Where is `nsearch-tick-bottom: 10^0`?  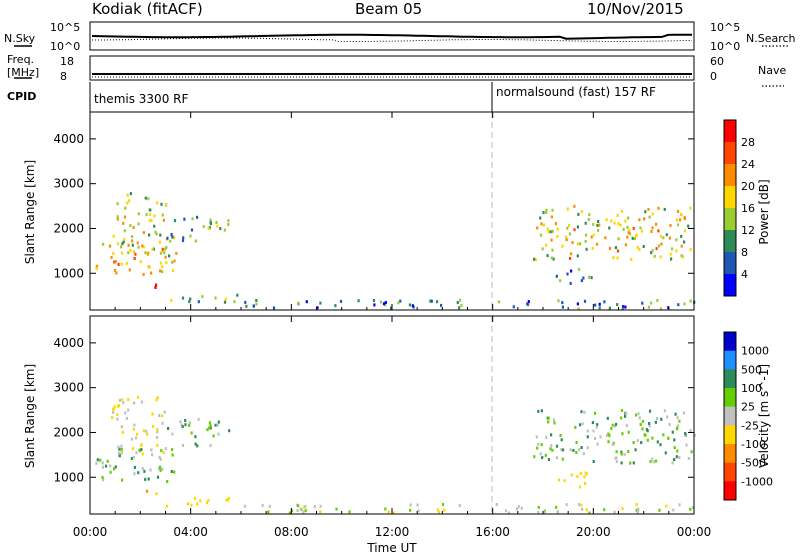 nsearch-tick-bottom: 10^0 is located at coordinates (725, 46).